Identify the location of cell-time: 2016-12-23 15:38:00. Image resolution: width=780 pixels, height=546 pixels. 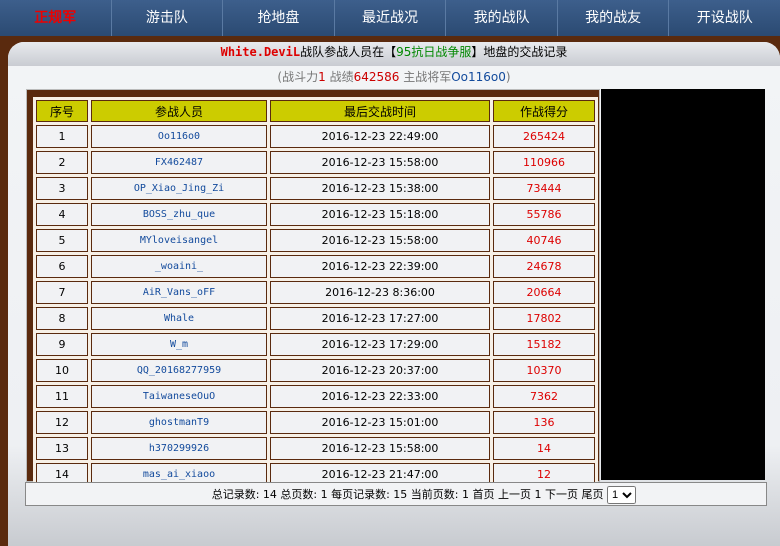
(380, 188).